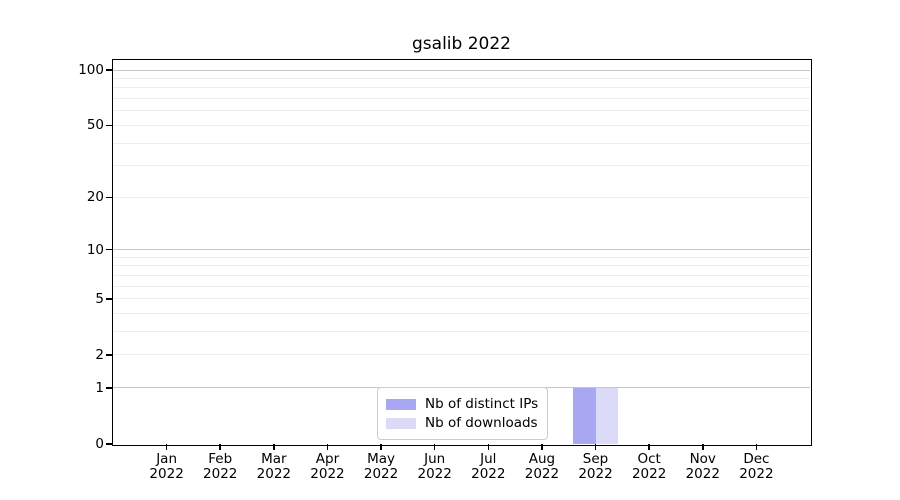 The height and width of the screenshot is (500, 900). What do you see at coordinates (702, 466) in the screenshot?
I see `x-tick-label: Nov 2022` at bounding box center [702, 466].